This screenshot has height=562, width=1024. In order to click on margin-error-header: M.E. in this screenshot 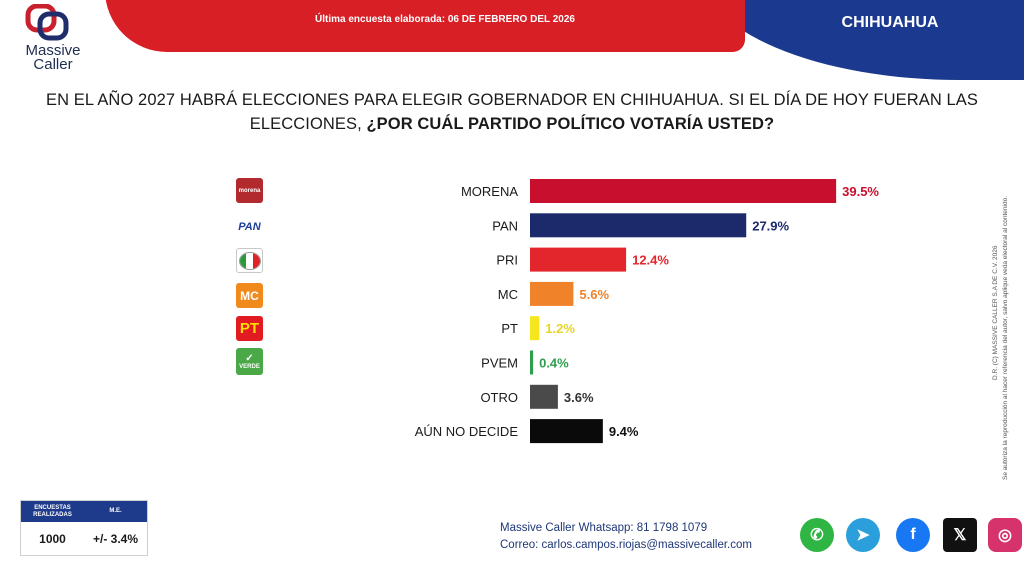, I will do `click(115, 511)`.